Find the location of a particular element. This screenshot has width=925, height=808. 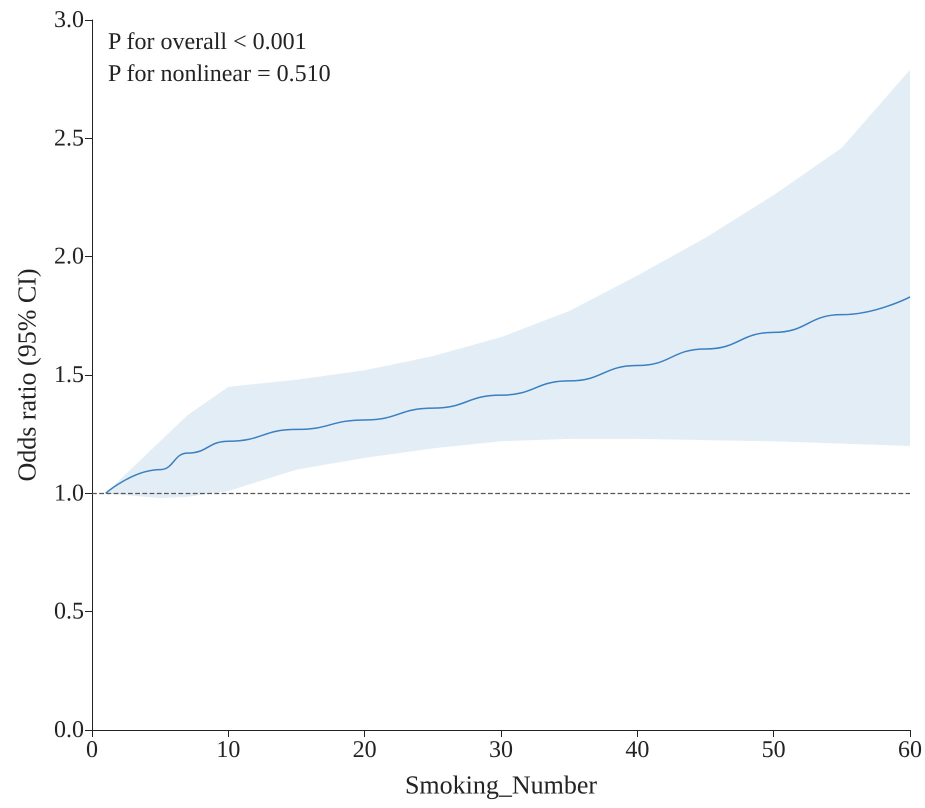

y-tick-label: 3.0 is located at coordinates (69, 20).